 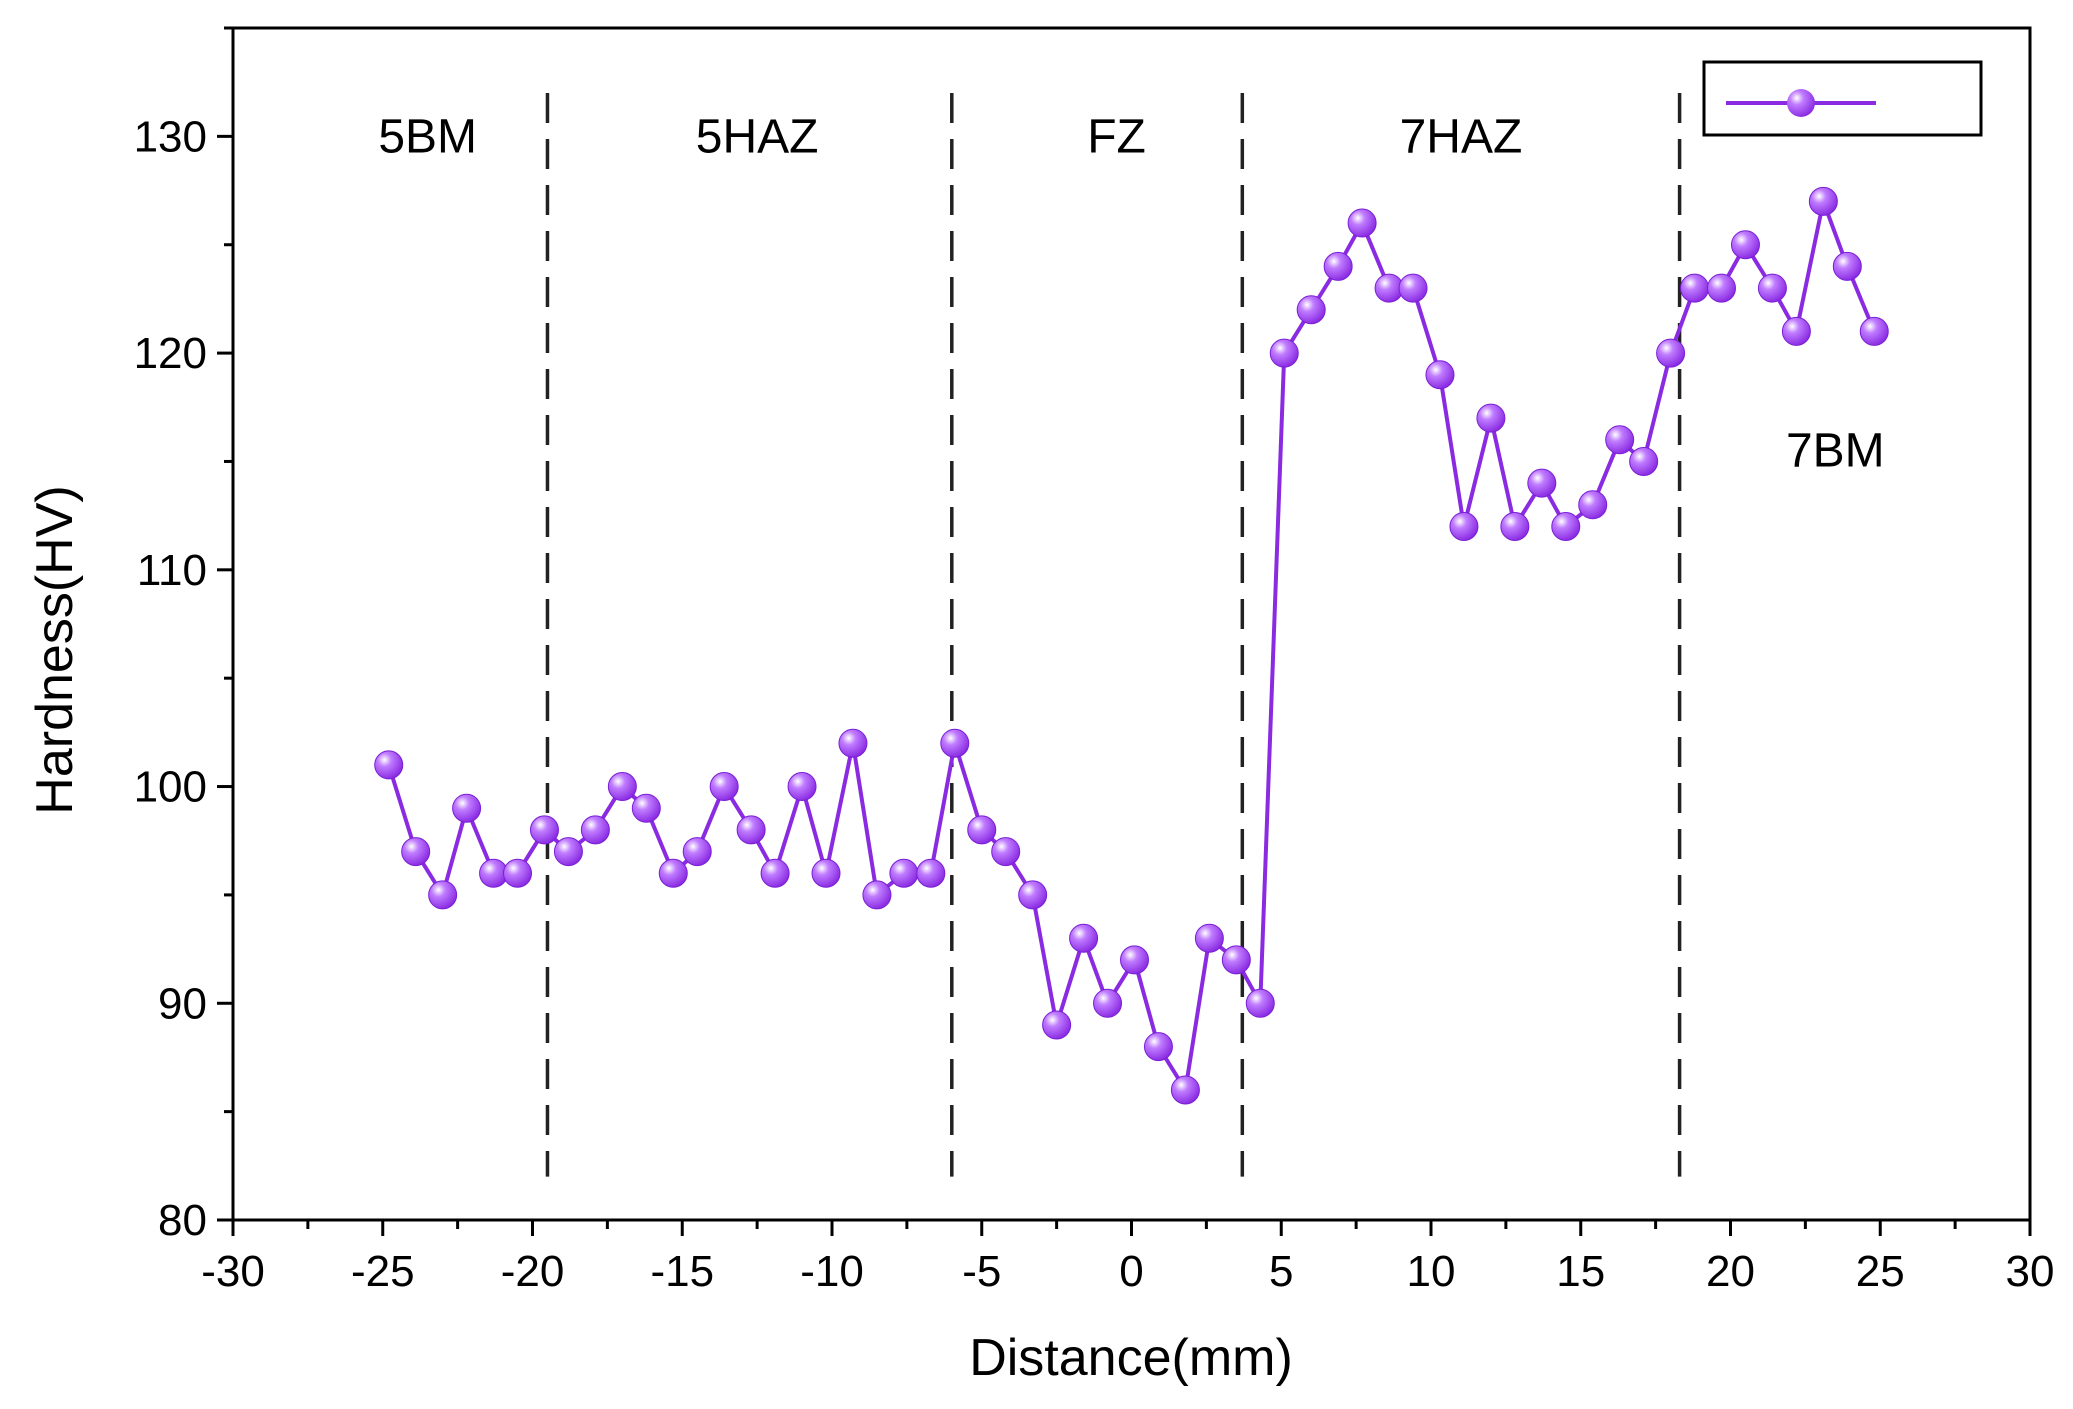 What do you see at coordinates (172, 570) in the screenshot?
I see `y-tick-label: 110` at bounding box center [172, 570].